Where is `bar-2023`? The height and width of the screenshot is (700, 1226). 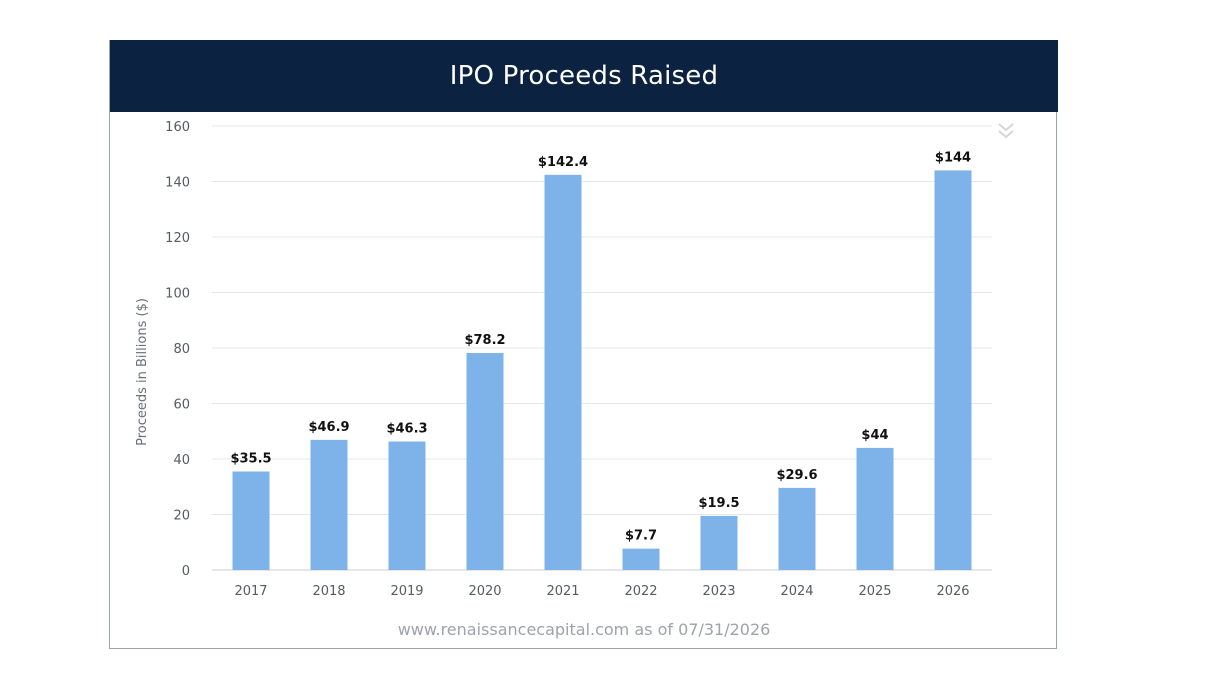
bar-2023 is located at coordinates (719, 542).